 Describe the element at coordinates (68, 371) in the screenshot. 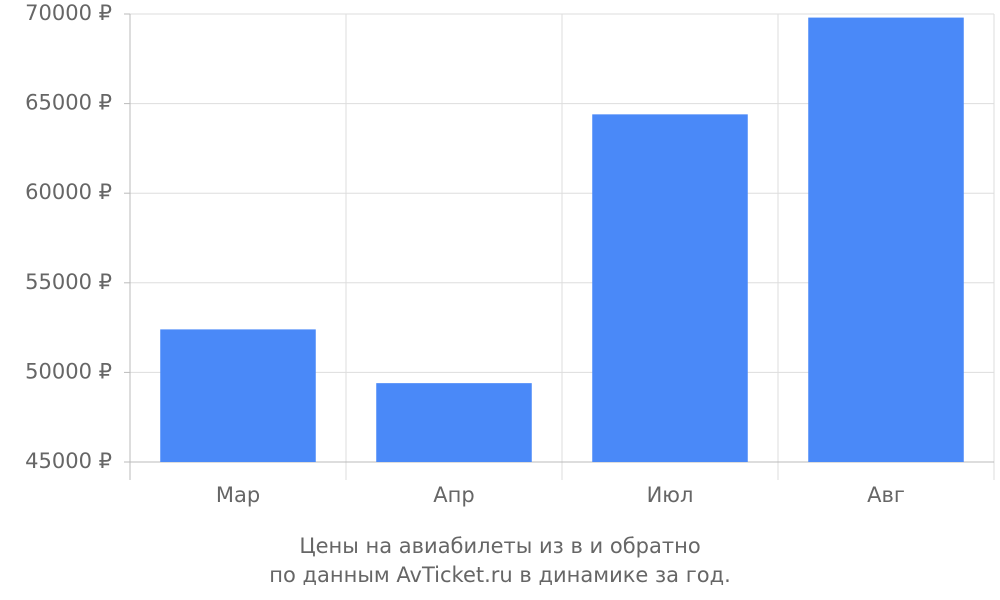

I see `y-tick-label: 50000 ₽` at that location.